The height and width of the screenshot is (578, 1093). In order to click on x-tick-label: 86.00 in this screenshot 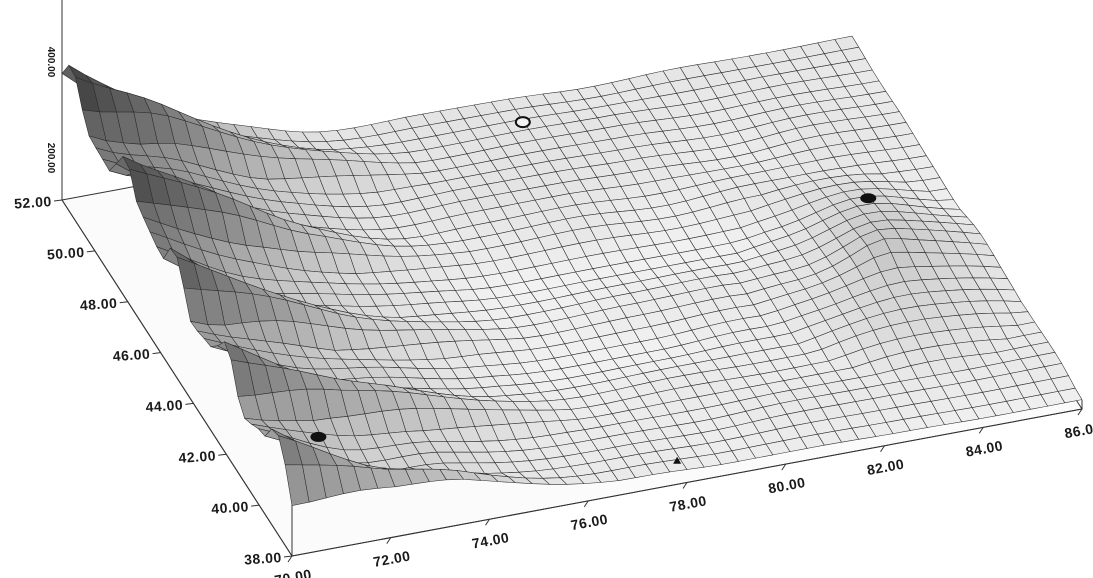, I will do `click(1078, 430)`.